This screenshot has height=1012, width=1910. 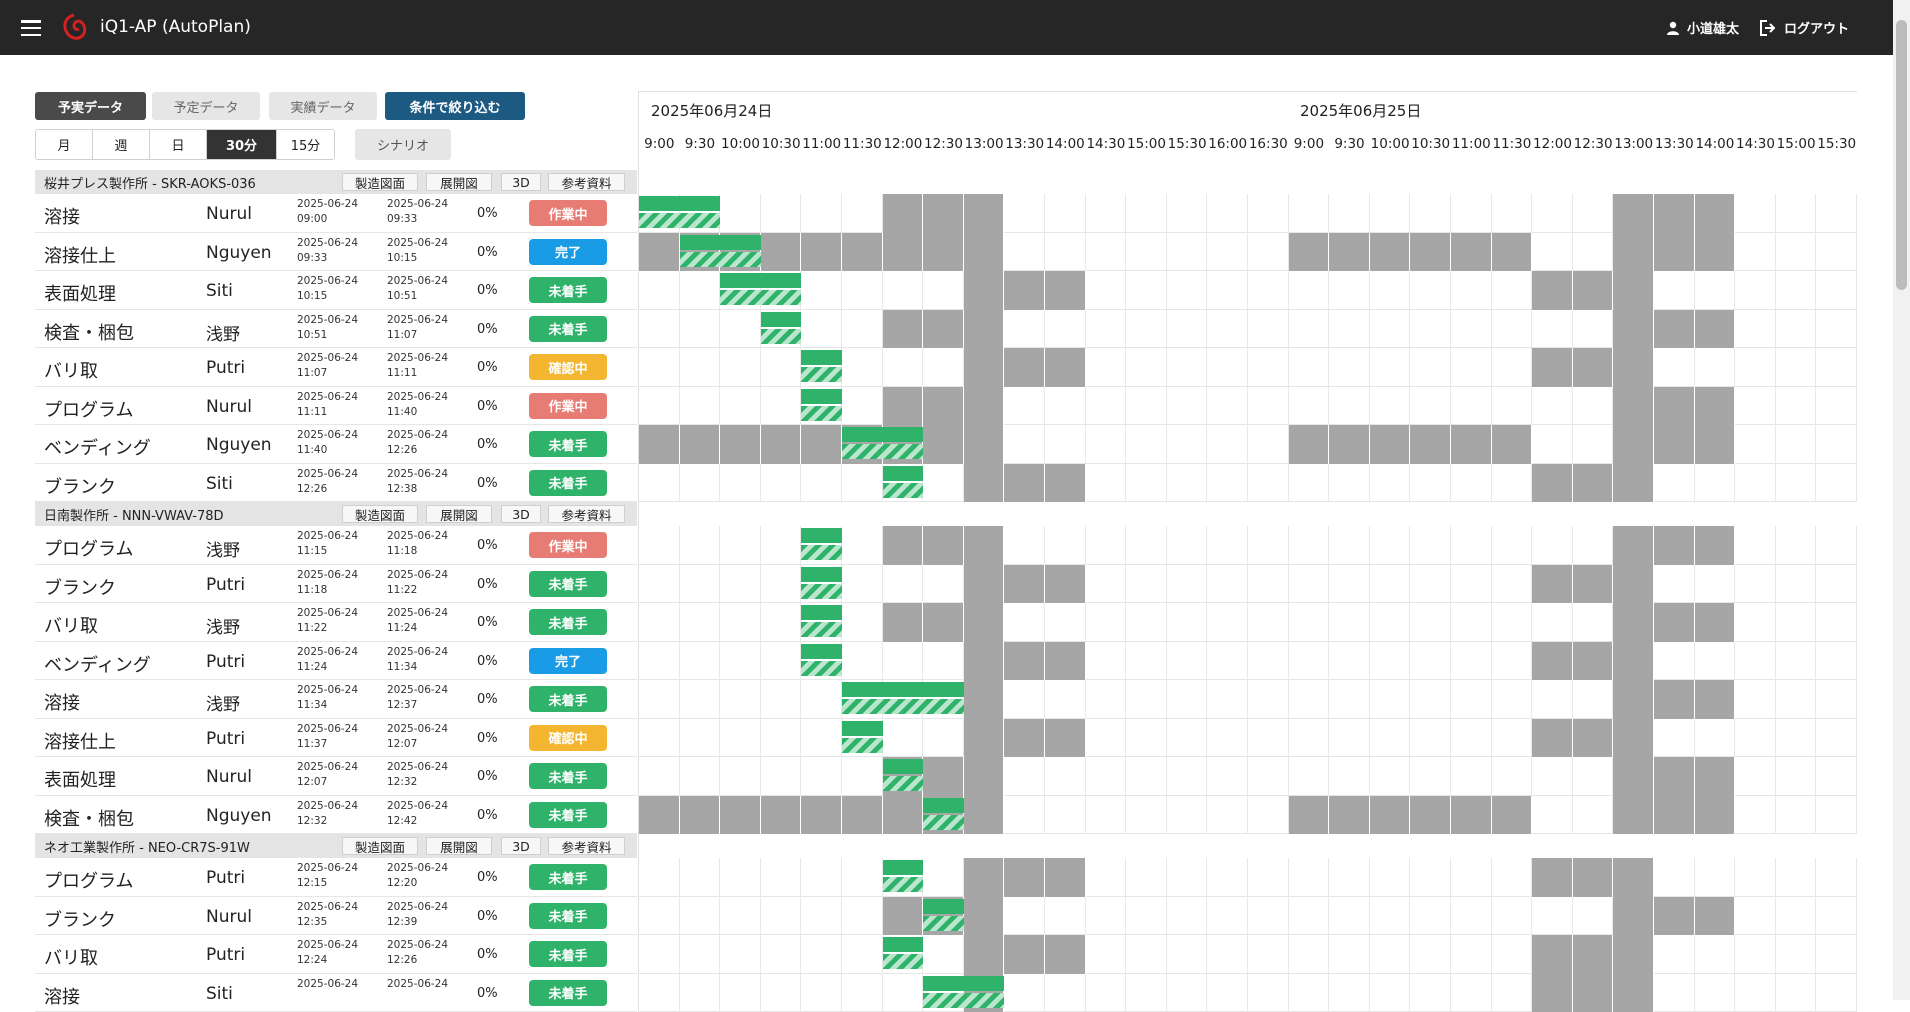 I want to click on development-view-button: 展開図, so click(x=459, y=182).